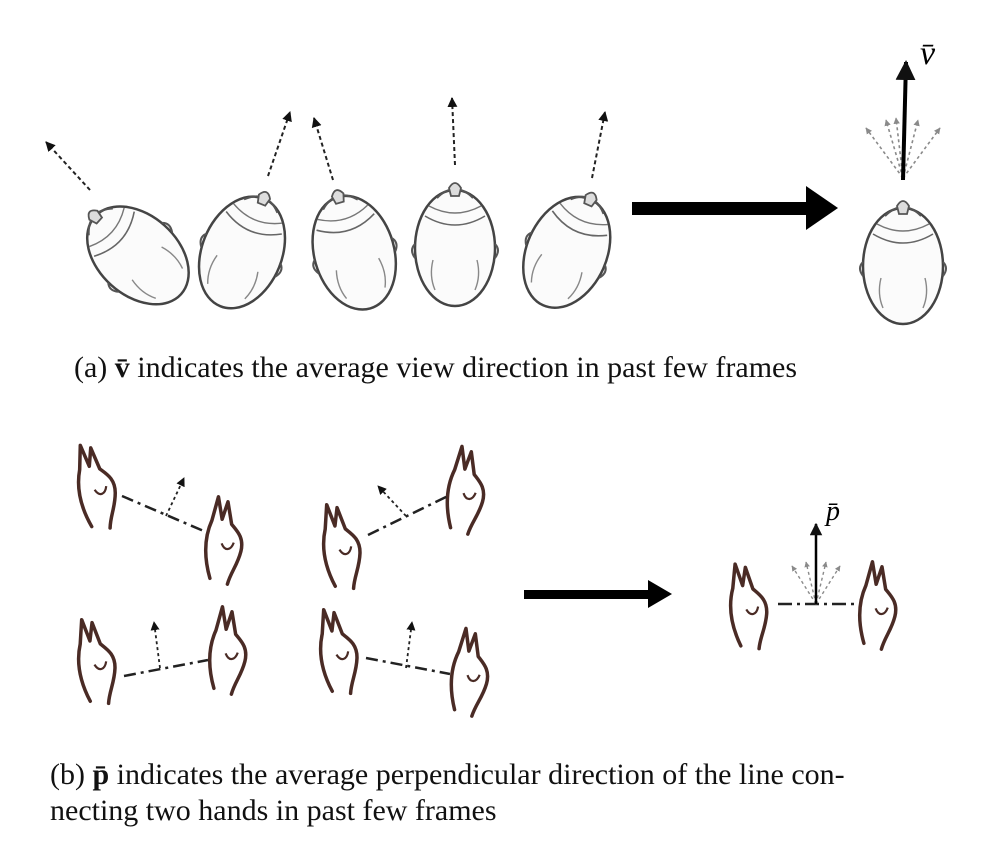 The image size is (1002, 861). Describe the element at coordinates (273, 810) in the screenshot. I see `caption-b-text-line2: necting two hands in past few frames` at that location.